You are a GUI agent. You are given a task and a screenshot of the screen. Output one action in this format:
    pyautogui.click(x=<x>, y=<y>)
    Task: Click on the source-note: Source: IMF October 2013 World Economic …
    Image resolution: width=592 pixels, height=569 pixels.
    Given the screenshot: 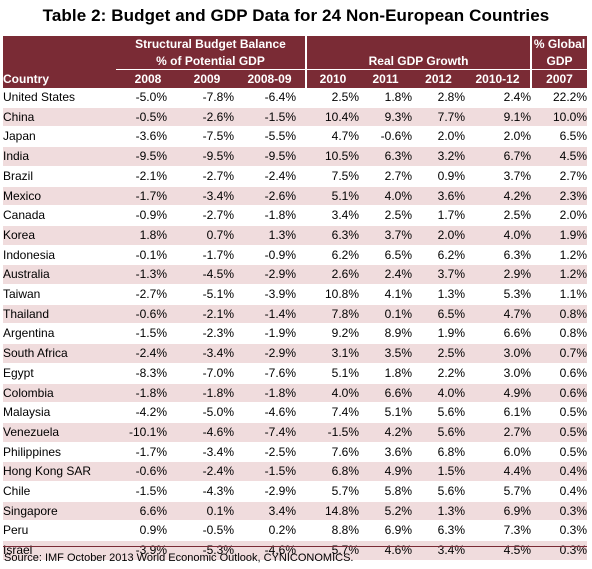 What is the action you would take?
    pyautogui.click(x=179, y=558)
    